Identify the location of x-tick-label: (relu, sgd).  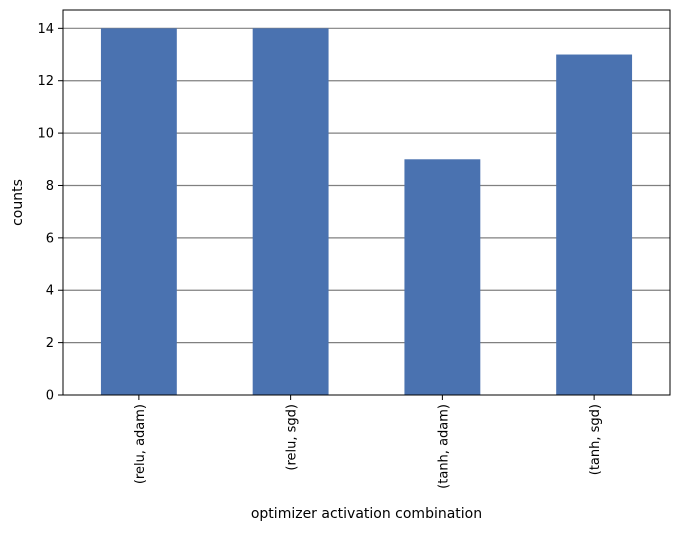
(292, 437).